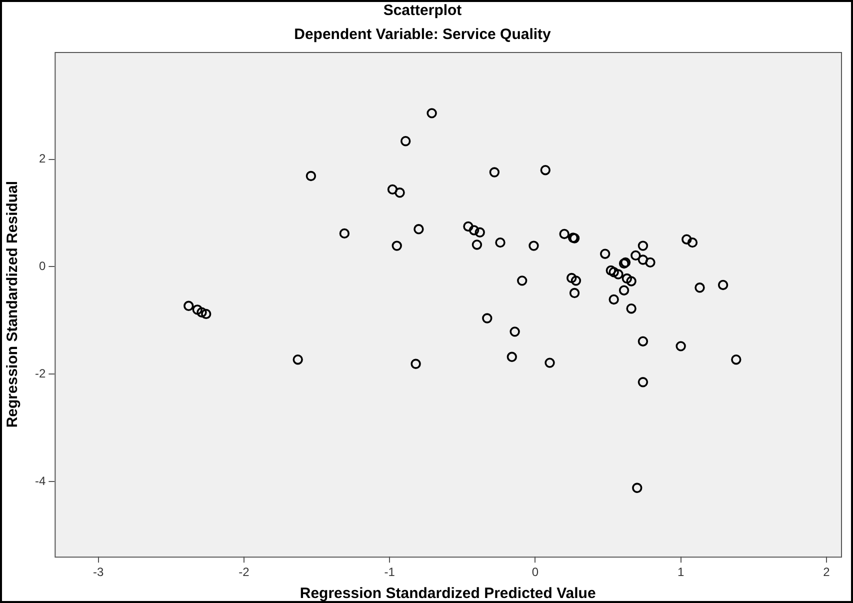 The height and width of the screenshot is (603, 853). What do you see at coordinates (98, 572) in the screenshot?
I see `x-tick-label: -3` at bounding box center [98, 572].